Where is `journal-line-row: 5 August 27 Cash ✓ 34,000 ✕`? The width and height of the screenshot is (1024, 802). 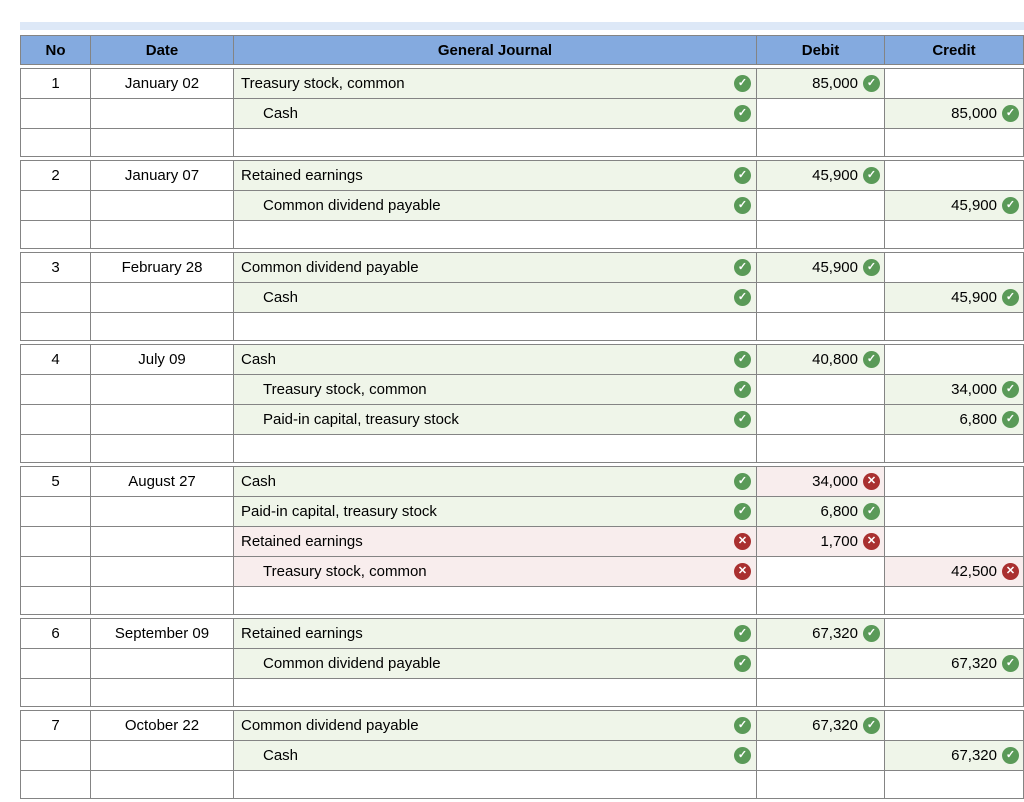
journal-line-row: 5 August 27 Cash ✓ 34,000 ✕ is located at coordinates (522, 482).